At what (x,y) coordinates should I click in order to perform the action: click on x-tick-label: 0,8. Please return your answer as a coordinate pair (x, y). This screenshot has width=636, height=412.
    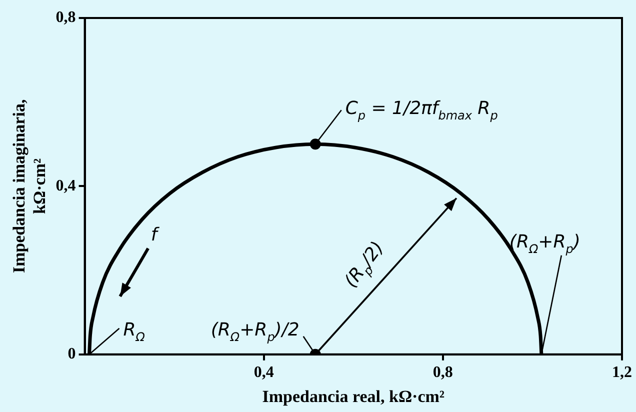
    Looking at the image, I should click on (442, 373).